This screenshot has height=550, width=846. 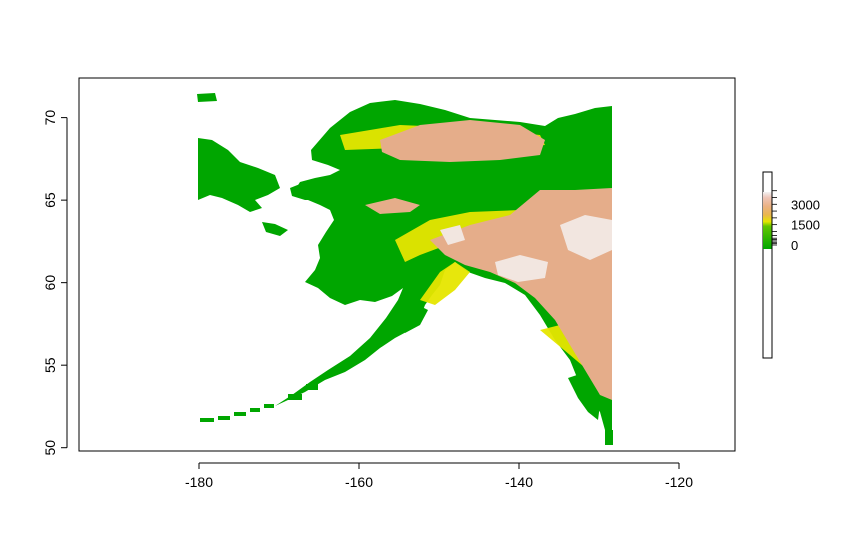 What do you see at coordinates (50, 448) in the screenshot?
I see `y-tick-label: 50` at bounding box center [50, 448].